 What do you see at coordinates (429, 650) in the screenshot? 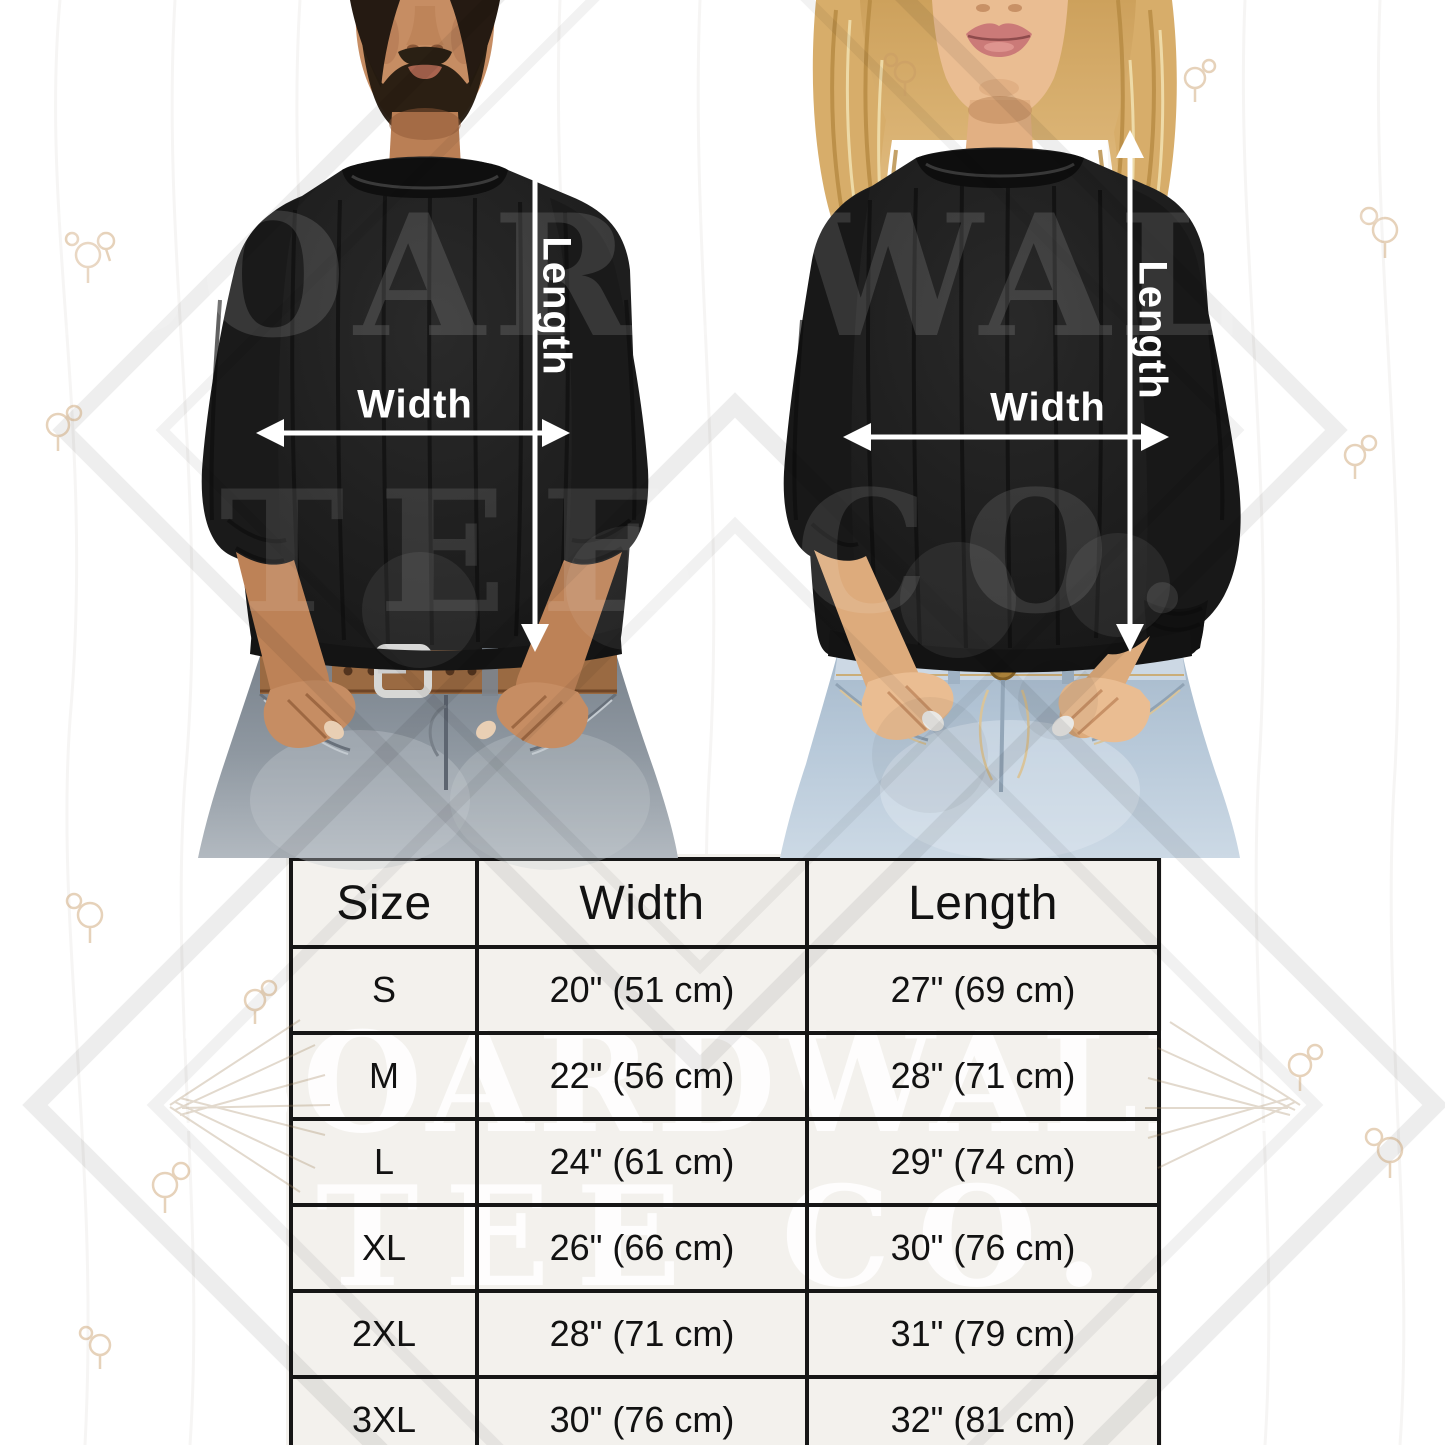
I see `man-hands` at bounding box center [429, 650].